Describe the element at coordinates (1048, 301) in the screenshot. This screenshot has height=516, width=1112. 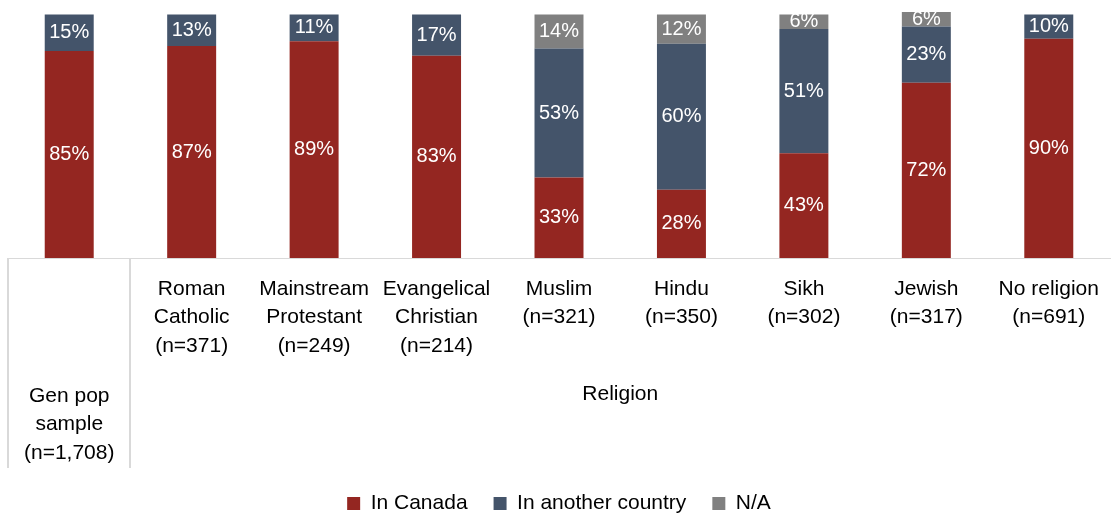
I see `x-tick-label: No religion (n=691)` at that location.